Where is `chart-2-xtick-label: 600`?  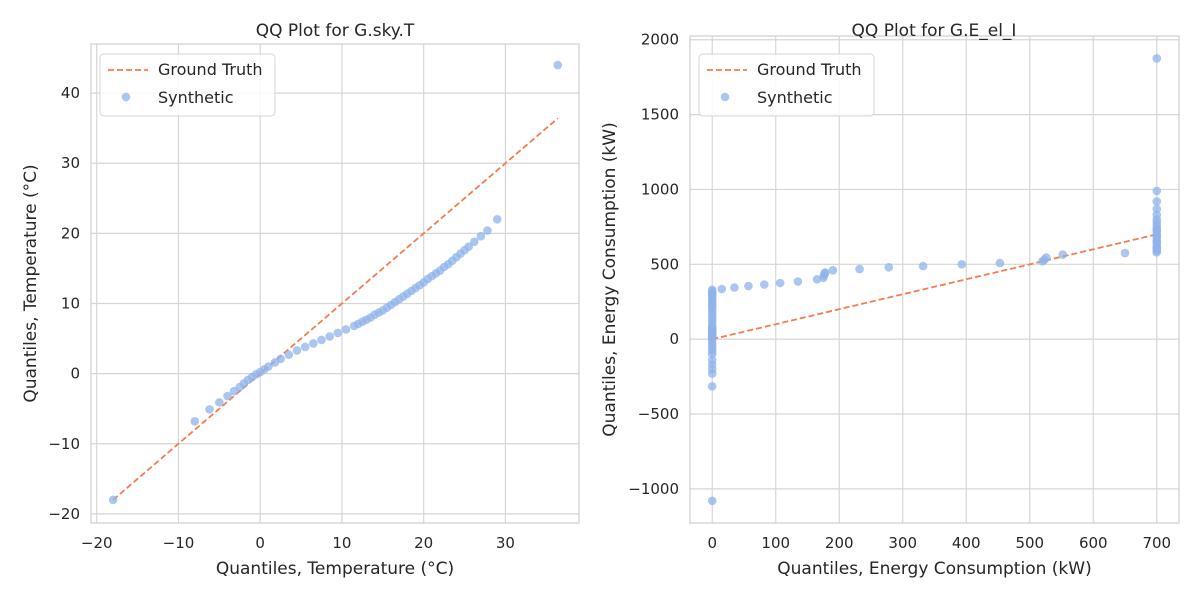 chart-2-xtick-label: 600 is located at coordinates (1093, 543).